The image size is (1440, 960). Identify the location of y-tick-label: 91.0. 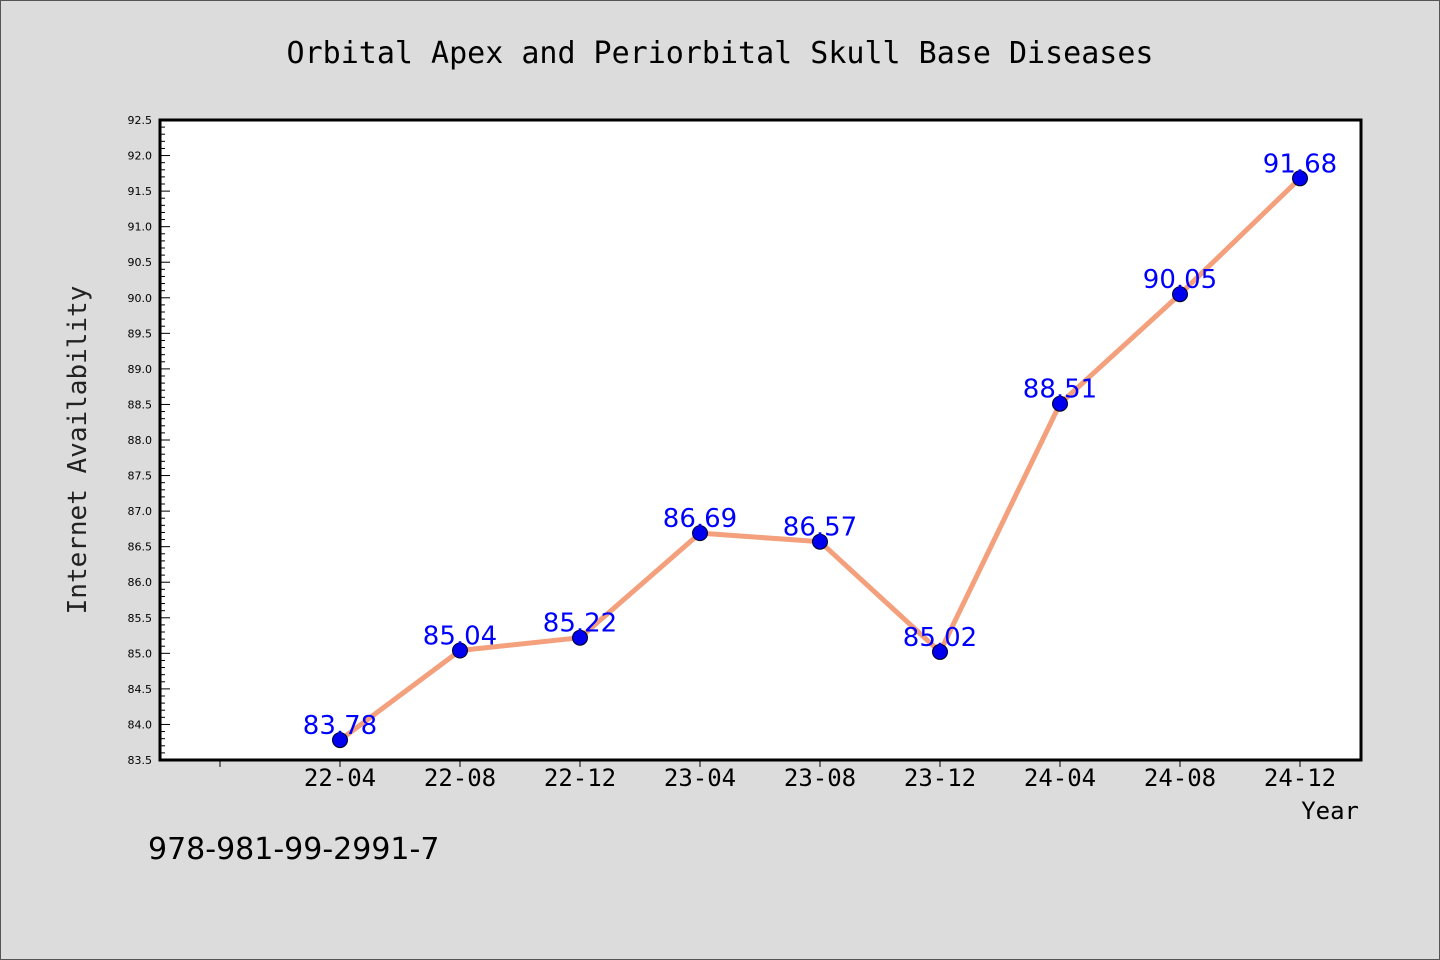
(140, 227).